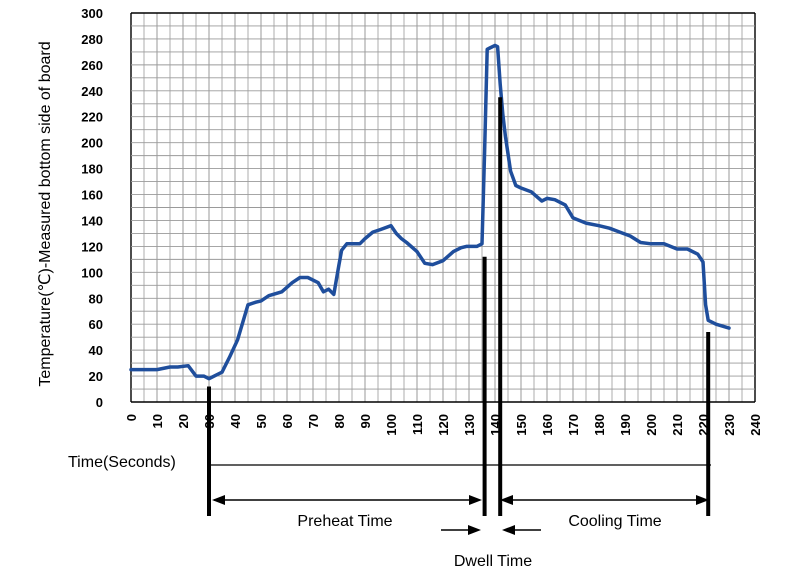 Image resolution: width=789 pixels, height=584 pixels. Describe the element at coordinates (614, 521) in the screenshot. I see `cooling-time-label: Cooling Time` at that location.